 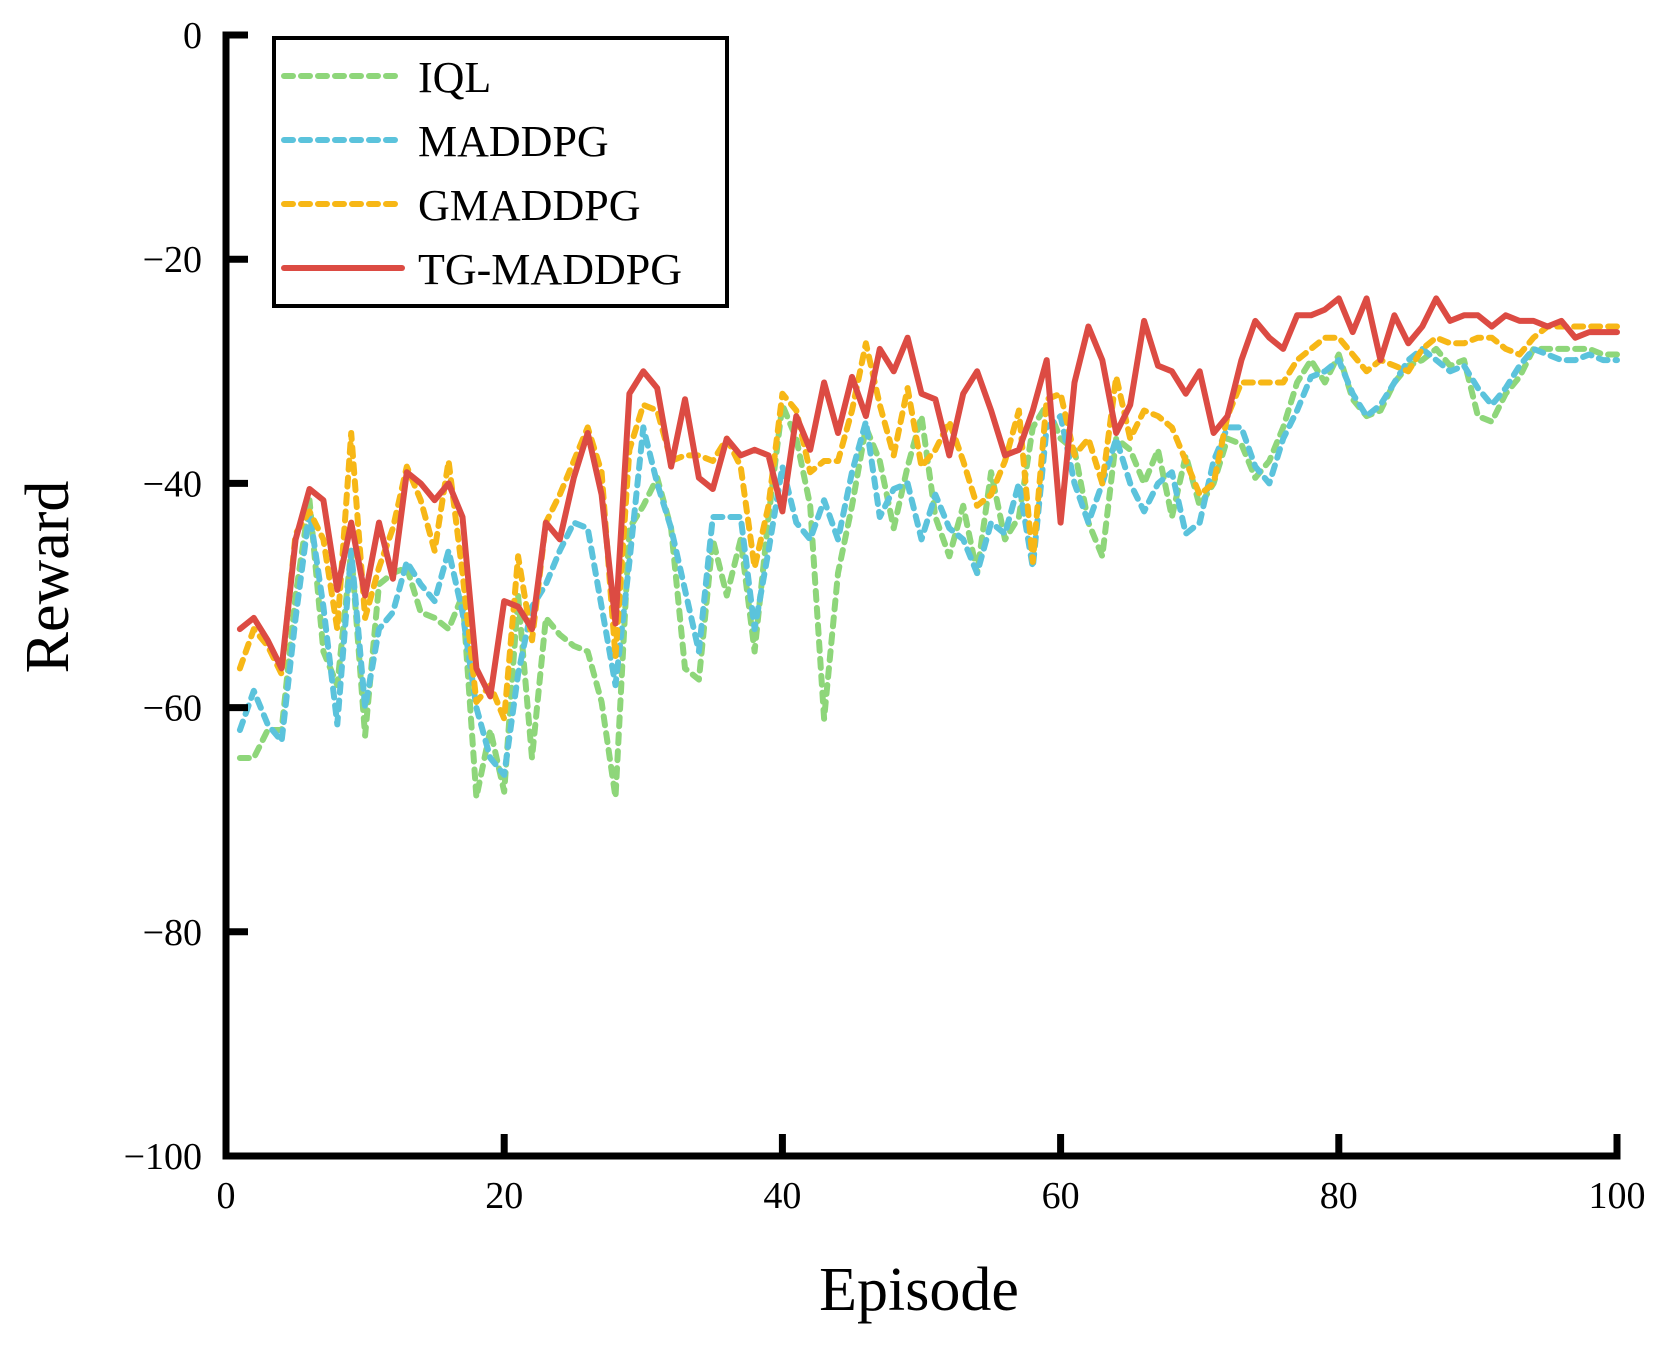 I want to click on legend-label-iql: IQL, so click(x=454, y=77).